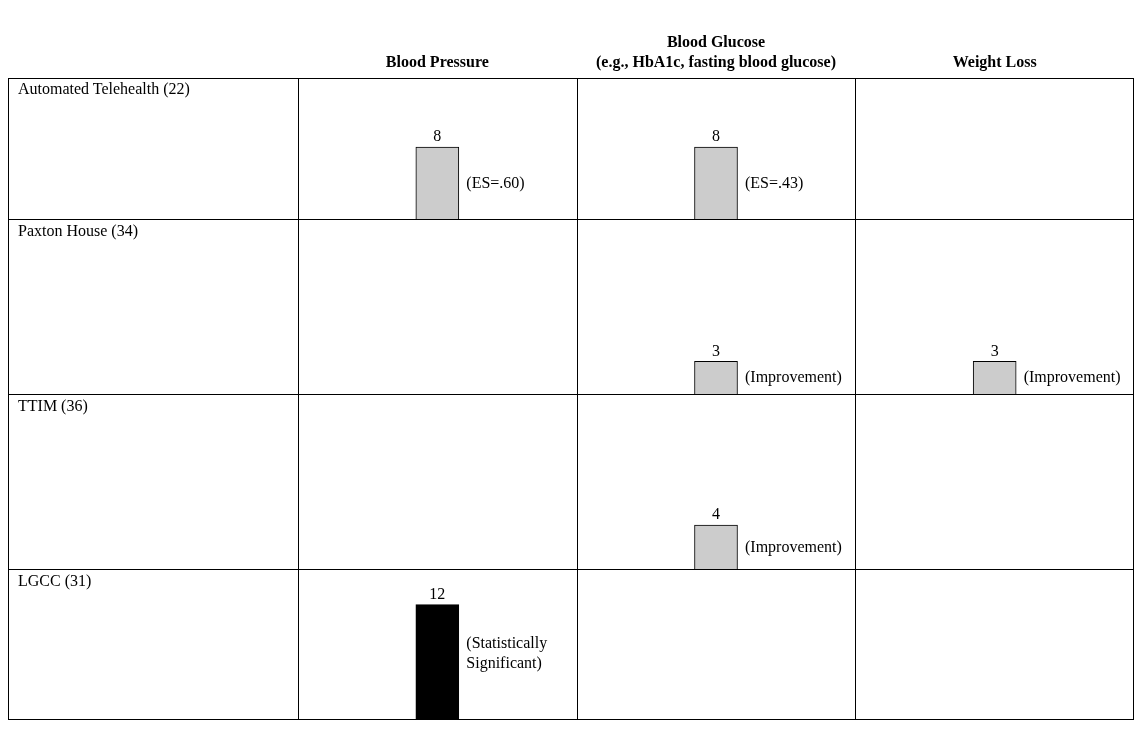 This screenshot has height=731, width=1142. Describe the element at coordinates (437, 61) in the screenshot. I see `x-tick-label: Blood Pressure` at that location.